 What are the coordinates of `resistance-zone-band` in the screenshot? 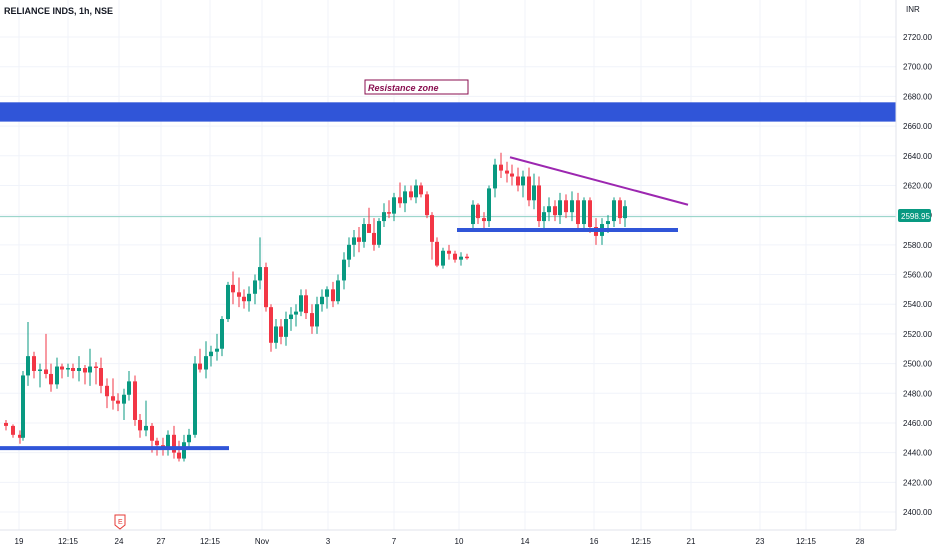 It's located at (448, 112).